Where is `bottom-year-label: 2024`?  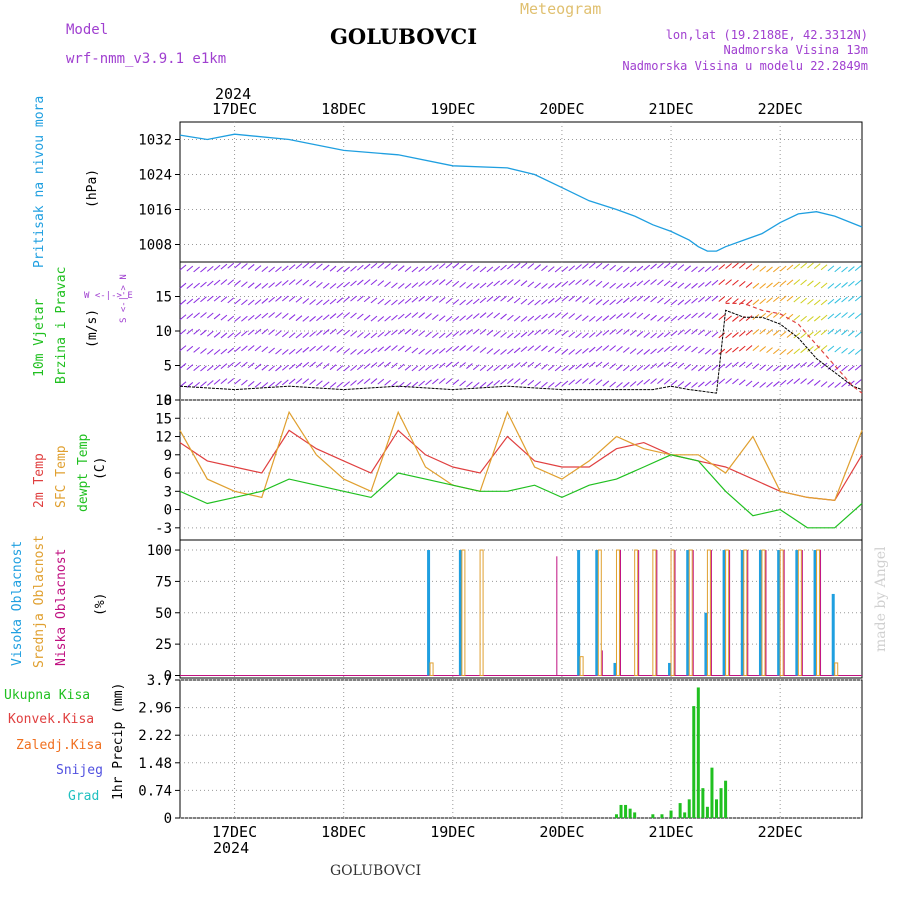
bottom-year-label: 2024 is located at coordinates (231, 848).